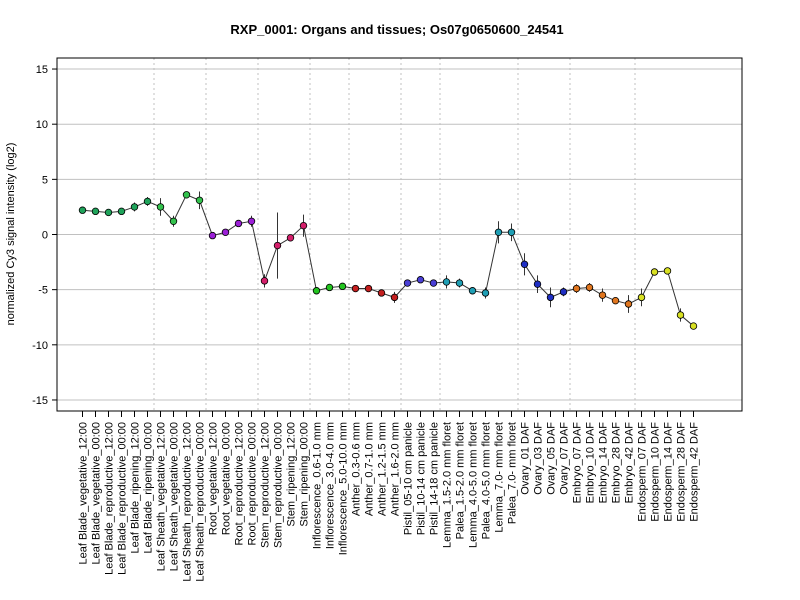 The image size is (800, 600). What do you see at coordinates (11, 234) in the screenshot?
I see `y-axis-label: normalized Cy3 signal intensity (log2)` at bounding box center [11, 234].